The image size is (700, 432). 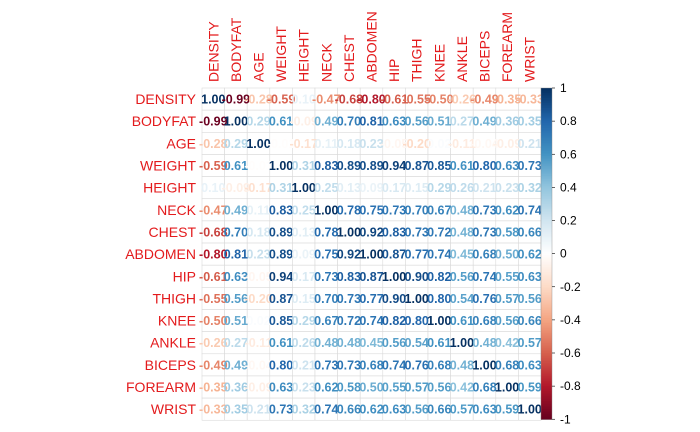 I want to click on cell-value: 0.61, so click(x=462, y=321).